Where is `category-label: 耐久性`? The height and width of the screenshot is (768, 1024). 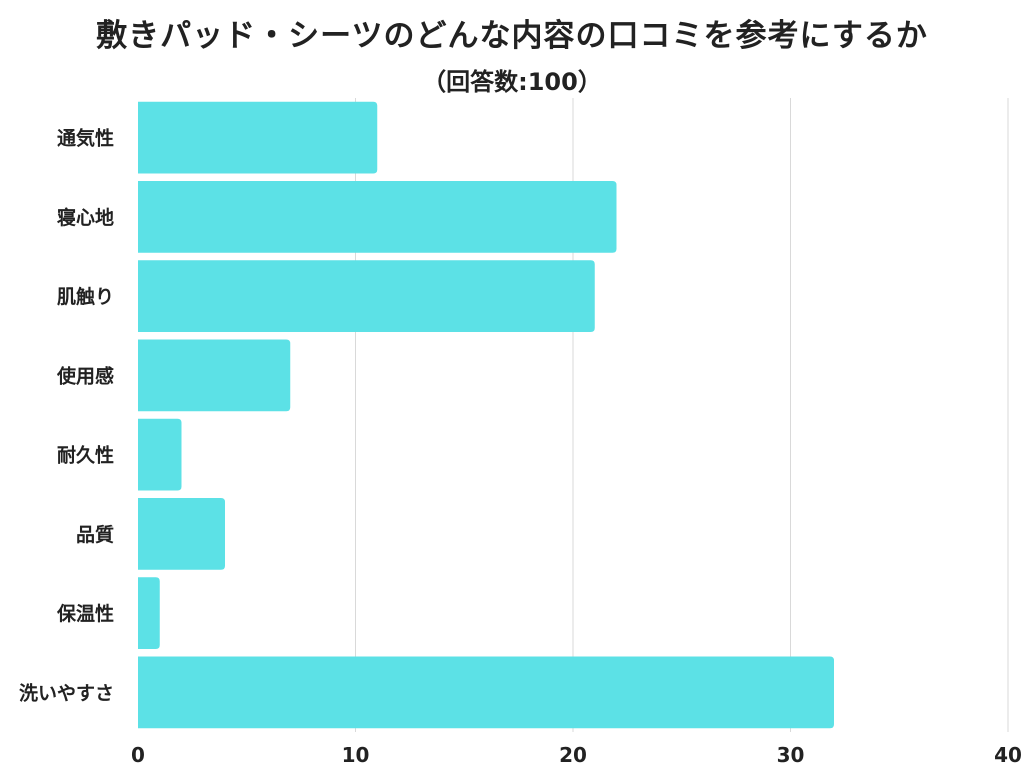
category-label: 耐久性 is located at coordinates (85, 455).